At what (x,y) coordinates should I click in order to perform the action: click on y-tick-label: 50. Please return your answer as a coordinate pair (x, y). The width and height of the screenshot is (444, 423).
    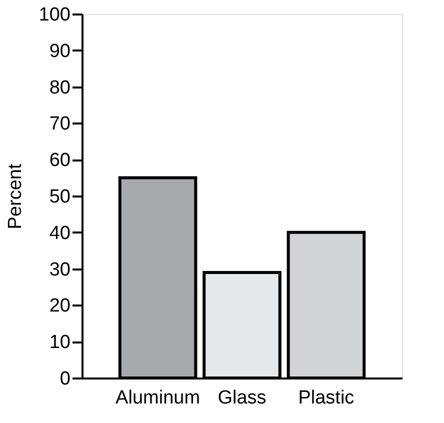
    Looking at the image, I should click on (59, 197).